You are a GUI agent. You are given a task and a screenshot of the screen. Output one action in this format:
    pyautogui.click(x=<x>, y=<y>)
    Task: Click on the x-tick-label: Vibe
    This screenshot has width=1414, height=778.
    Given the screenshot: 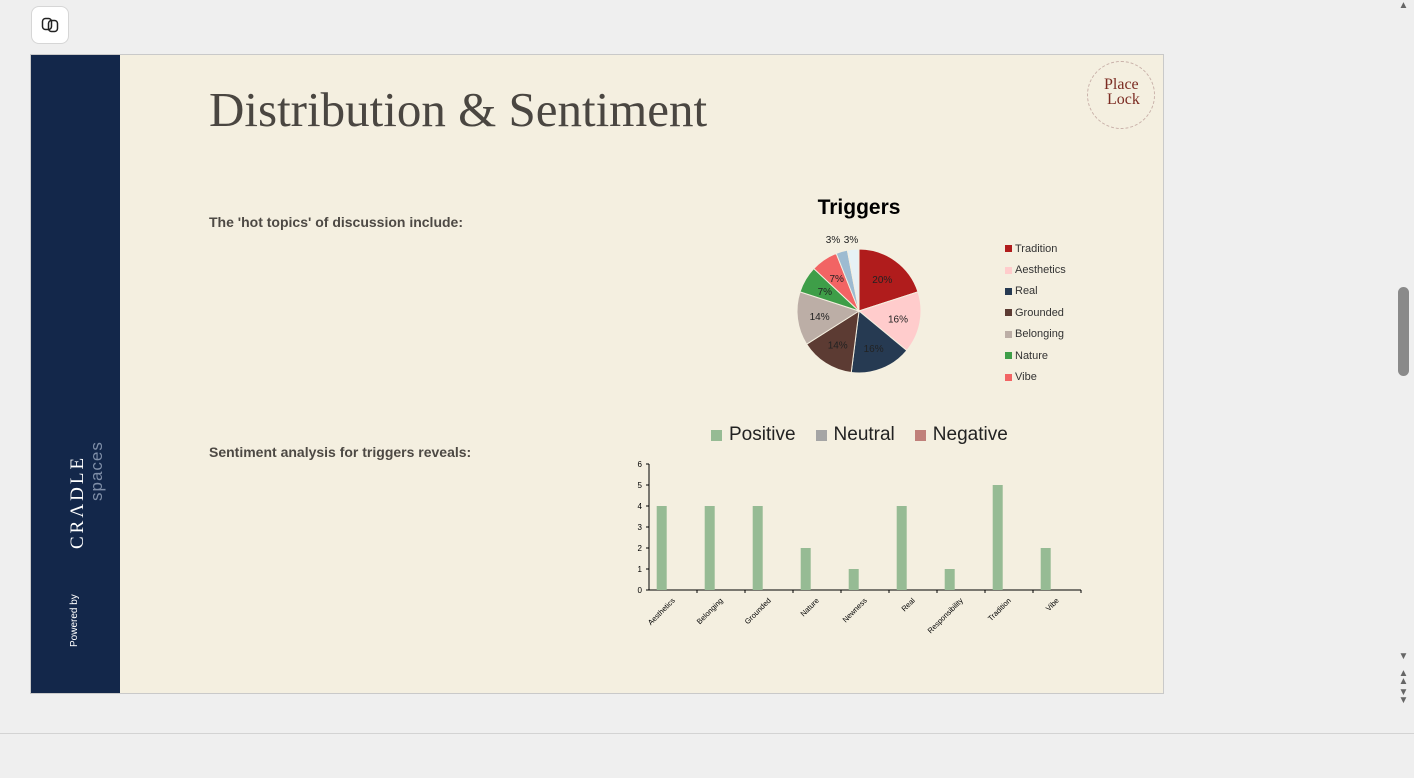 What is the action you would take?
    pyautogui.click(x=1052, y=604)
    